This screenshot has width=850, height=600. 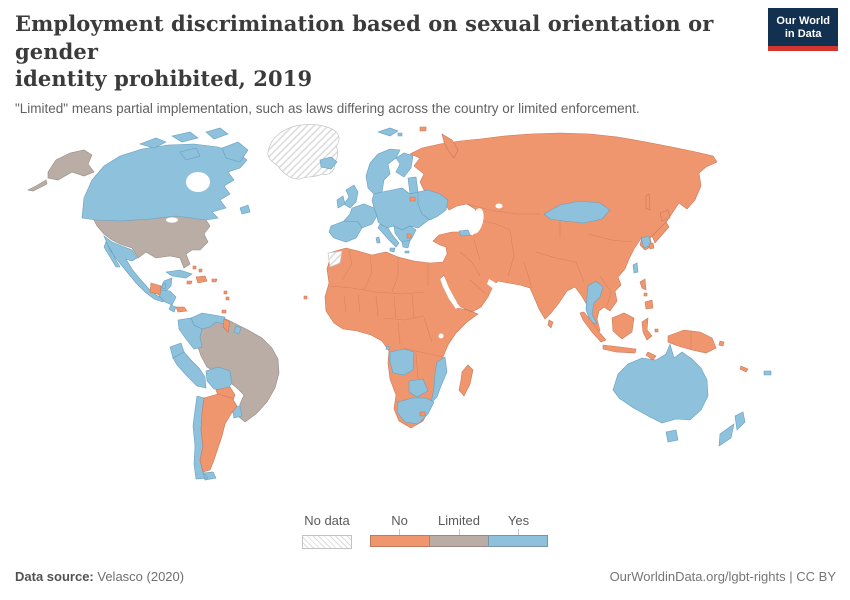 I want to click on legend-label-yes: Yes, so click(x=518, y=520).